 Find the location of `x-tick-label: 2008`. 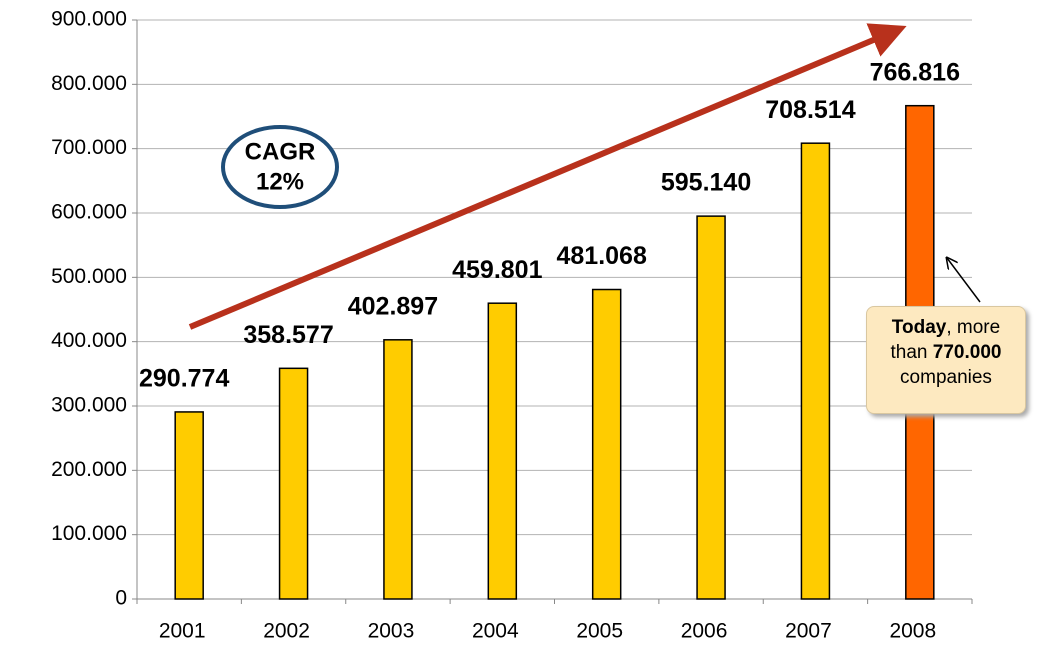

x-tick-label: 2008 is located at coordinates (912, 631).